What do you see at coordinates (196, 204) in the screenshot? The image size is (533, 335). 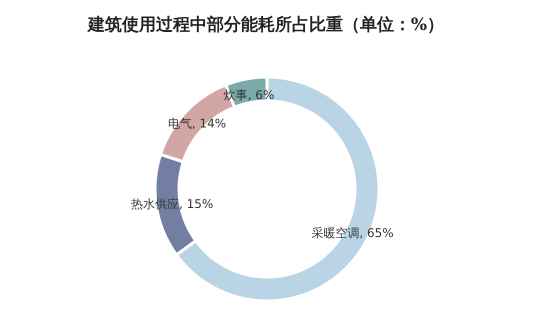 I see `data-label: , 15%` at bounding box center [196, 204].